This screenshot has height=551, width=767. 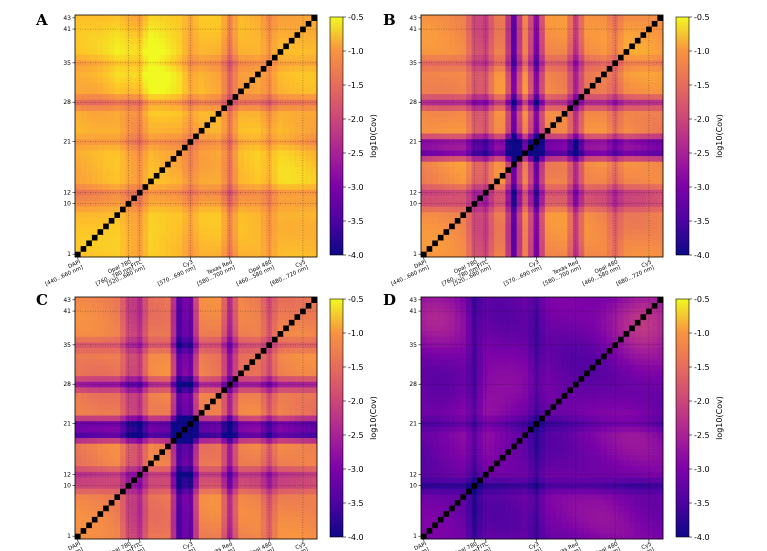 I want to click on y-tick-label: 43, so click(x=67, y=18).